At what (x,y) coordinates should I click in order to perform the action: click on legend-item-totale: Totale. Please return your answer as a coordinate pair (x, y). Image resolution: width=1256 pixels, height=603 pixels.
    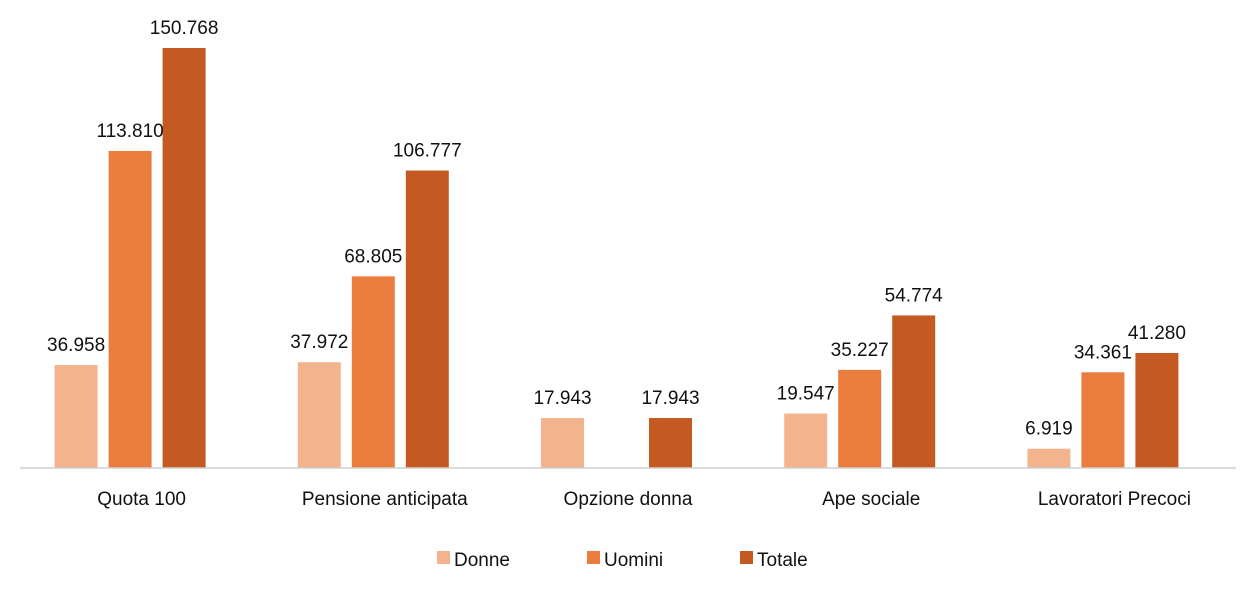
    Looking at the image, I should click on (774, 560).